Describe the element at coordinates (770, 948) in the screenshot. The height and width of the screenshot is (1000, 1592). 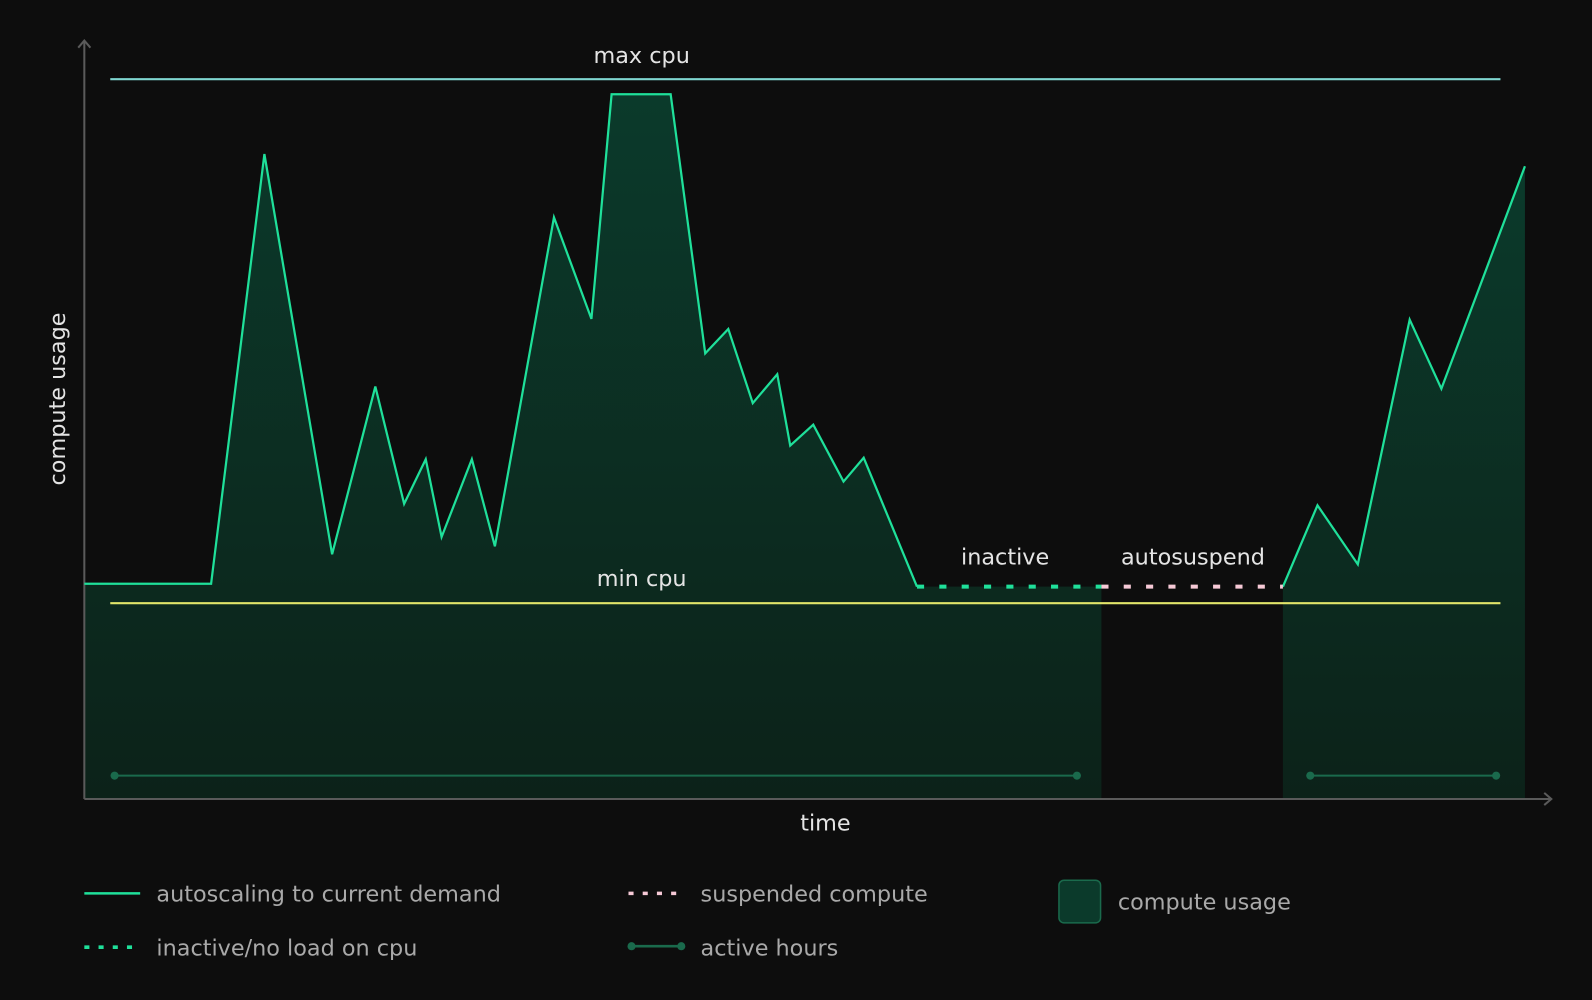
I see `legend-label: active hours` at that location.